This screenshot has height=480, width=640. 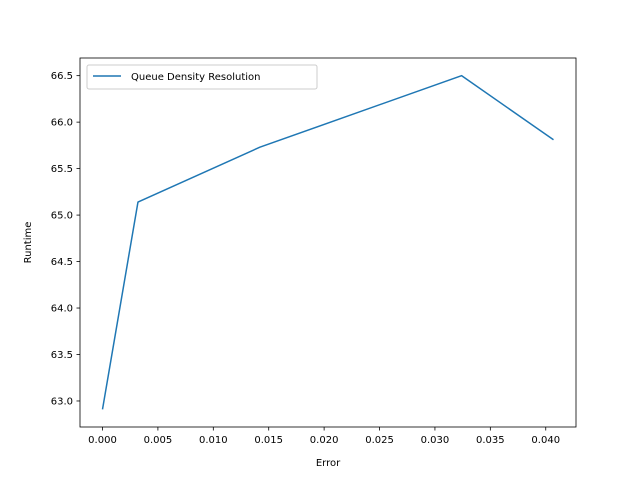 I want to click on x-tick-label: 0.035, so click(x=490, y=440).